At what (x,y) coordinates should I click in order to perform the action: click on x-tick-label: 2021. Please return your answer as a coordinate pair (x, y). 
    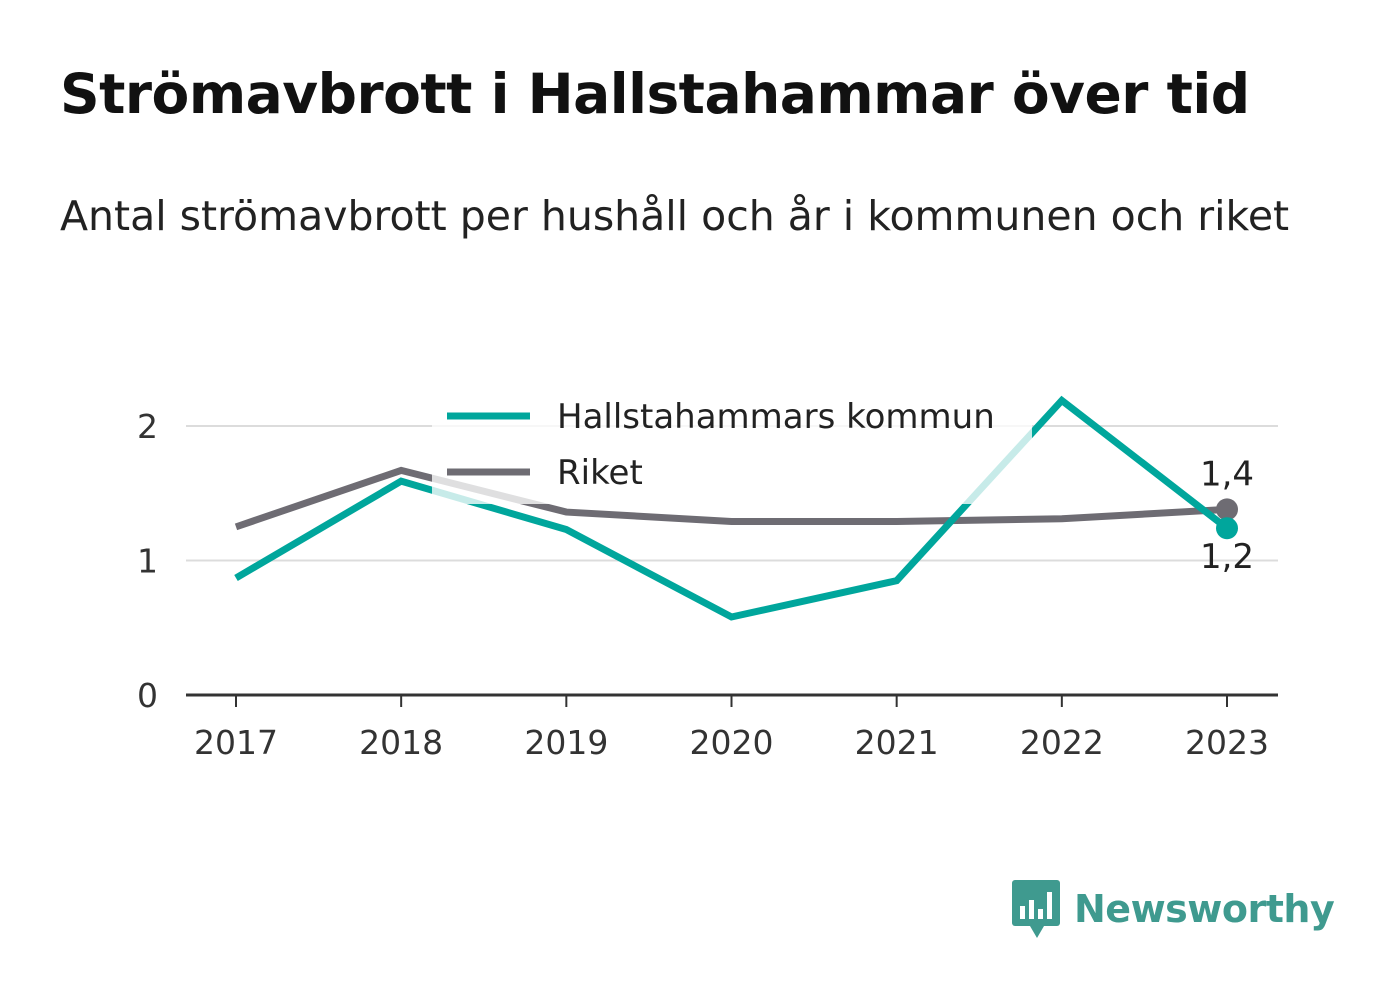
    Looking at the image, I should click on (897, 742).